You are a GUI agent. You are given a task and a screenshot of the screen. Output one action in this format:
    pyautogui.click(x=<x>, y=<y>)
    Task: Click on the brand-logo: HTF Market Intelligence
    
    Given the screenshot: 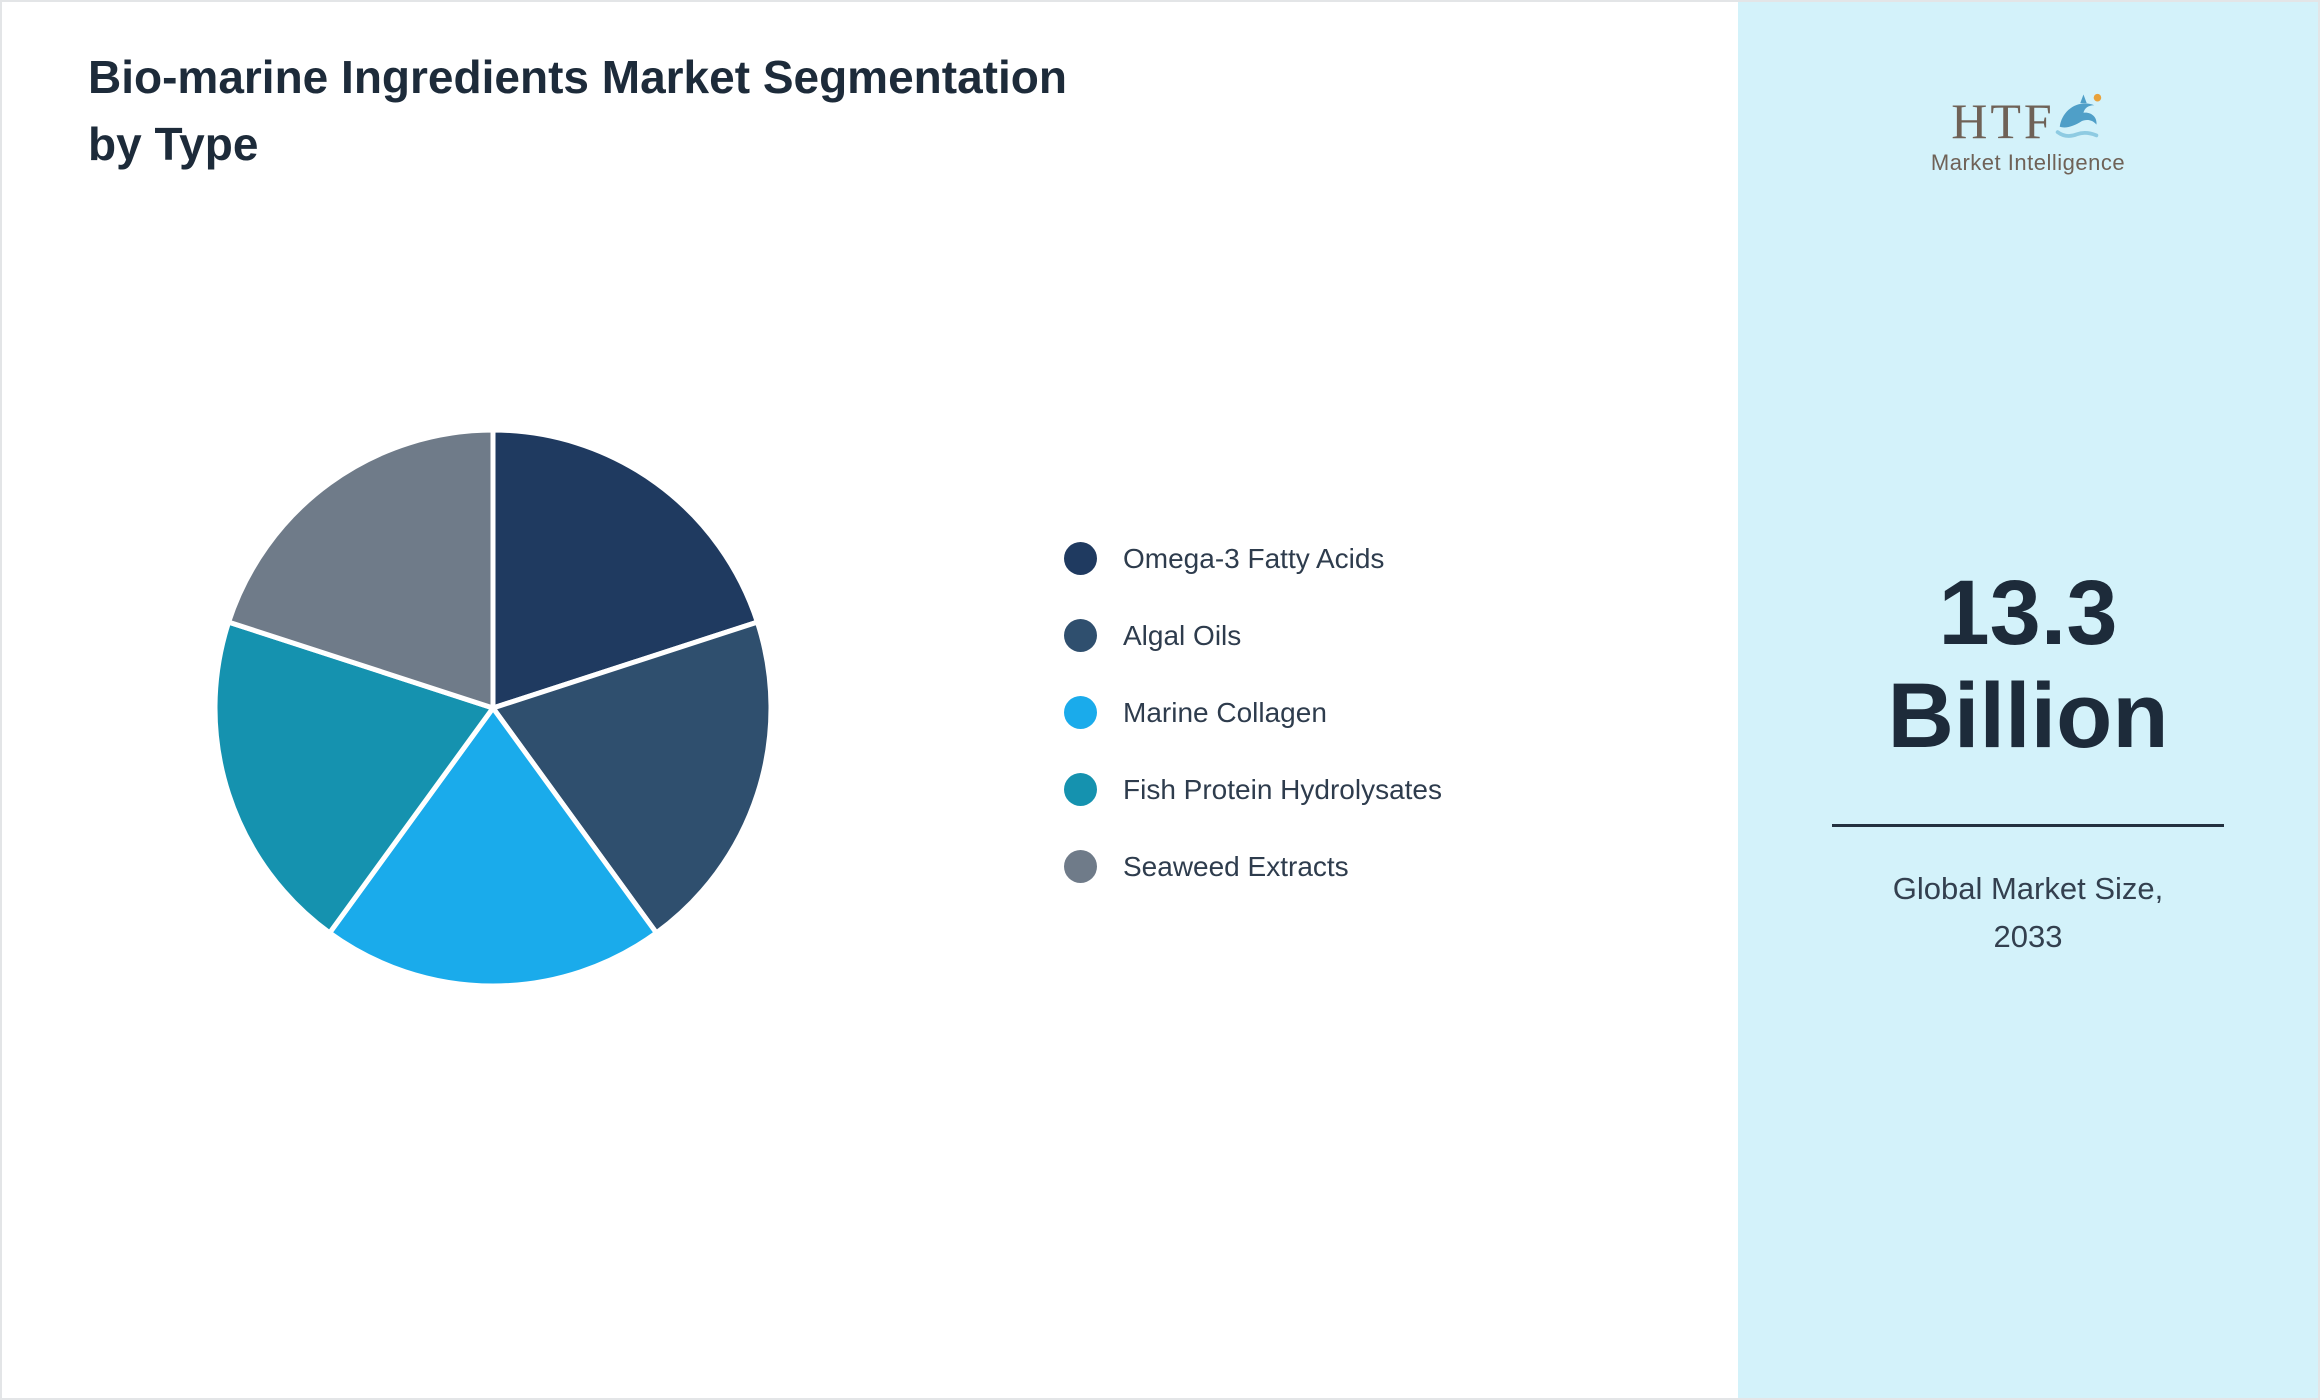 What is the action you would take?
    pyautogui.click(x=2028, y=132)
    